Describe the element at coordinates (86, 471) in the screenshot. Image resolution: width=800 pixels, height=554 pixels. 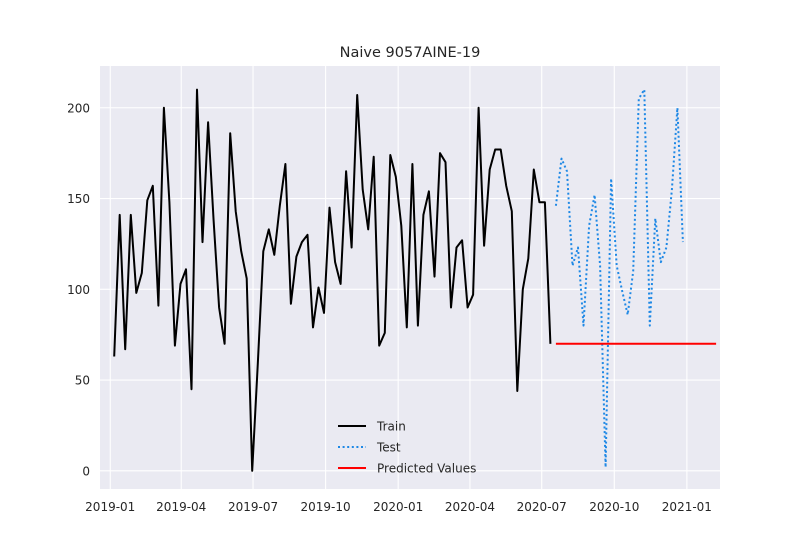
I see `y-tick-label: 0` at that location.